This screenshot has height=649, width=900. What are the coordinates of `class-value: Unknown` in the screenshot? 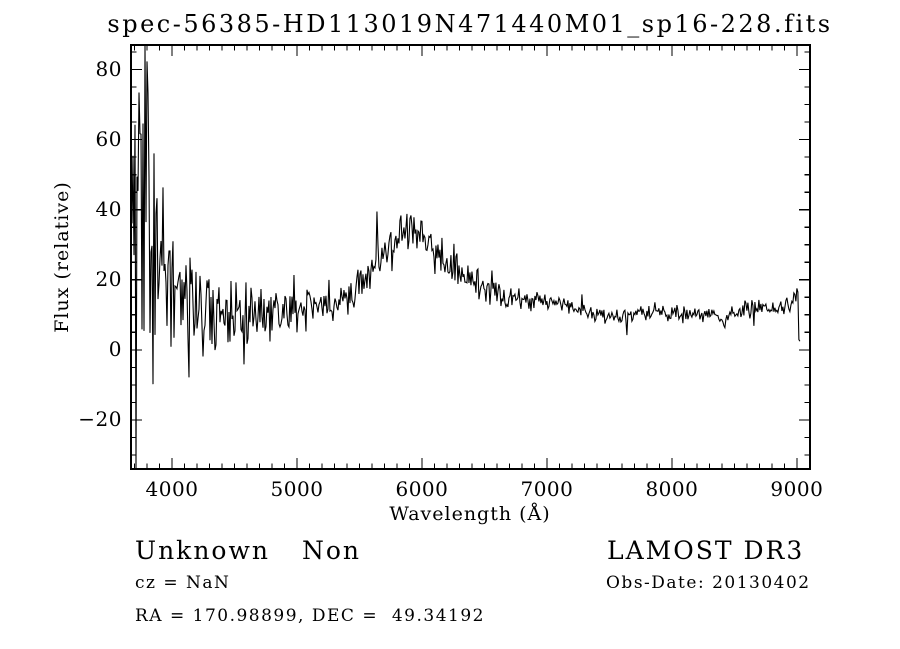 It's located at (202, 550).